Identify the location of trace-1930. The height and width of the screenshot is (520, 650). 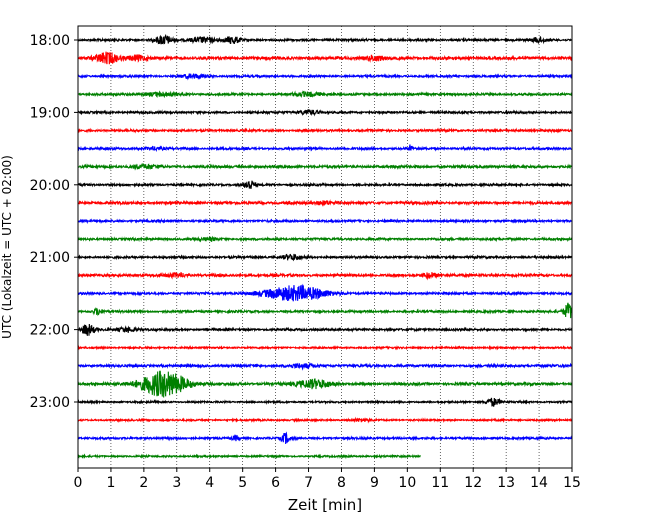
(325, 148).